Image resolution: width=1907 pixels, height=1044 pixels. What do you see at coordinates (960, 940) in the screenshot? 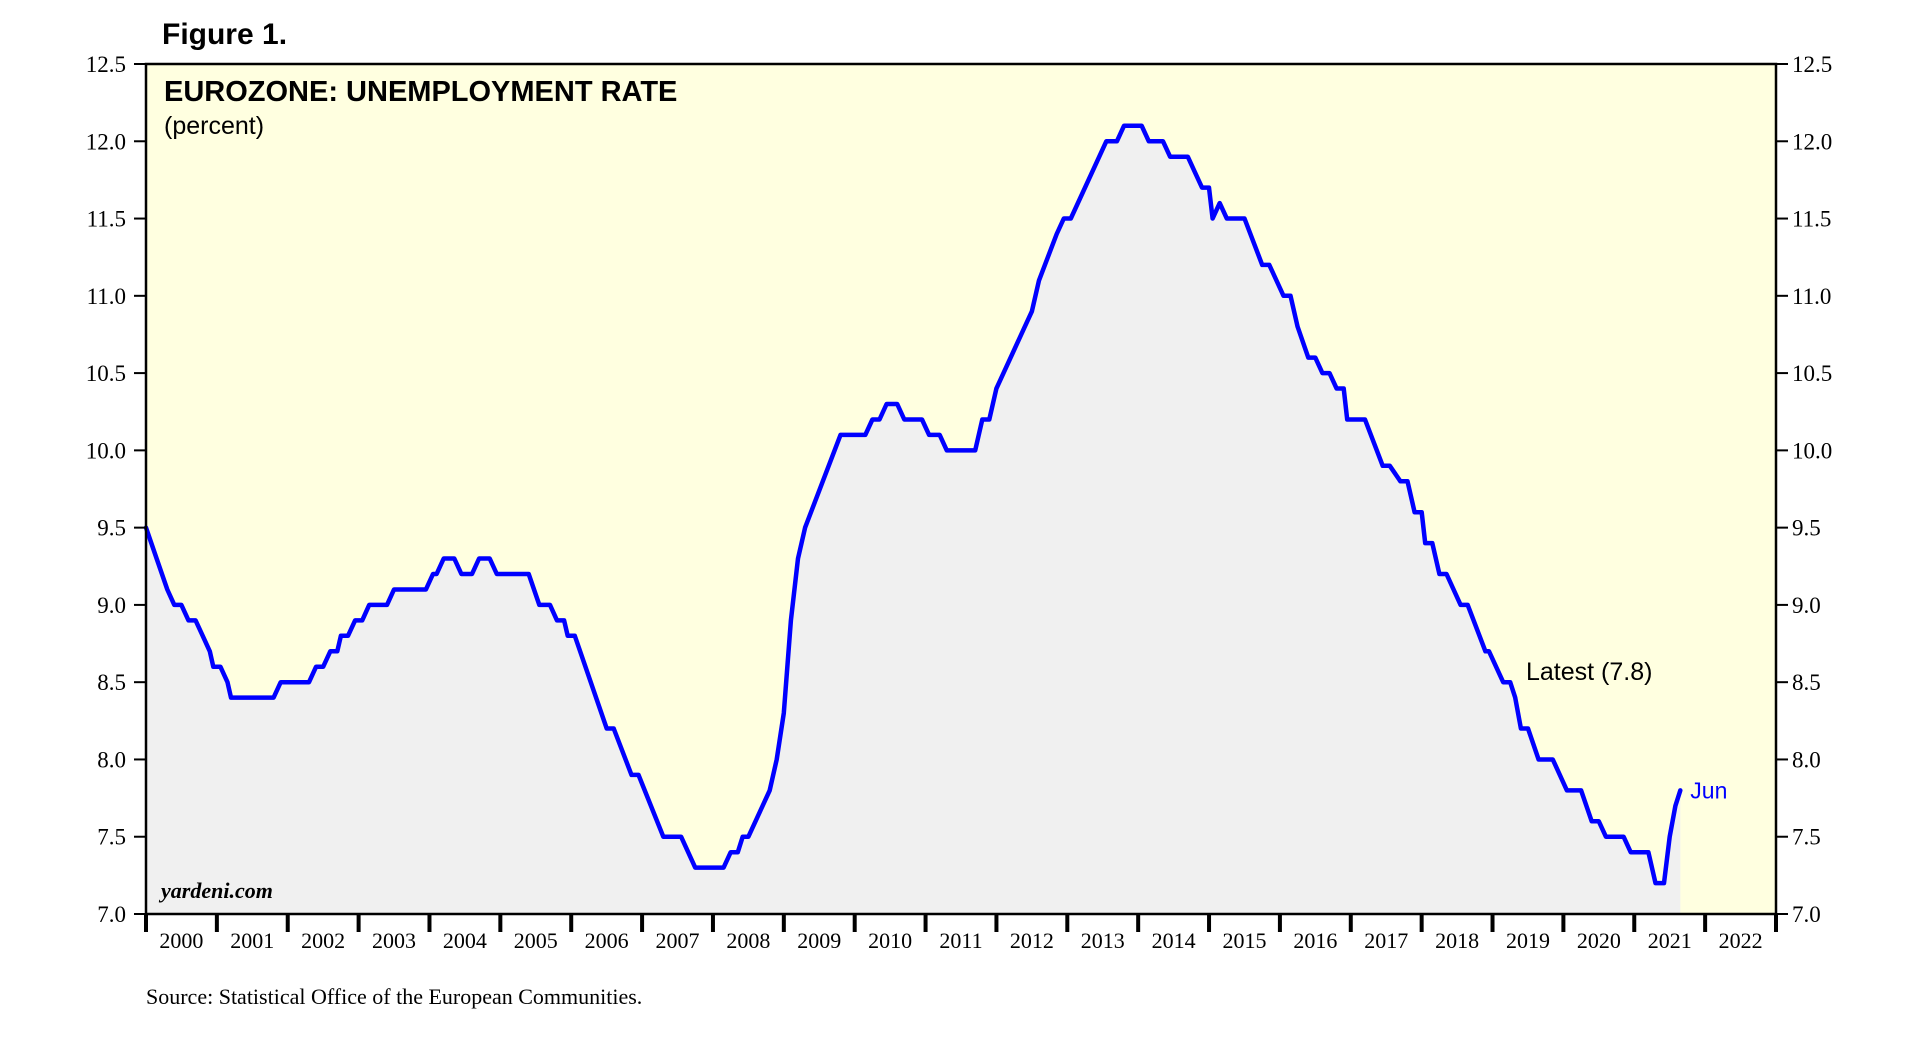
I see `x-tick-label: 2011` at bounding box center [960, 940].